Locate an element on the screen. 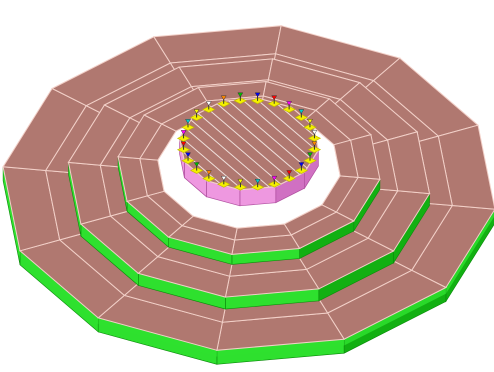  marker-ring is located at coordinates (249, 141).